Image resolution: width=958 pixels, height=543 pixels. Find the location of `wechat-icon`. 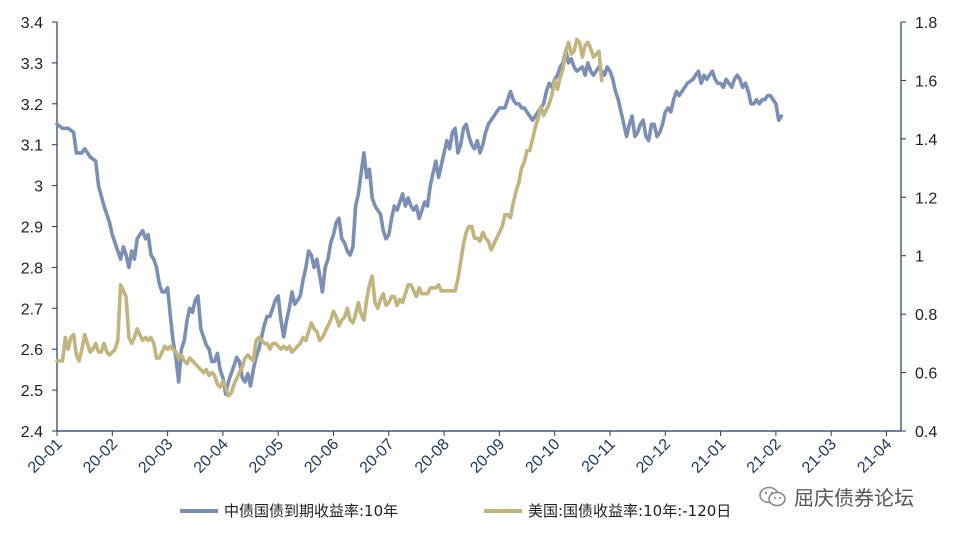

wechat-icon is located at coordinates (772, 496).